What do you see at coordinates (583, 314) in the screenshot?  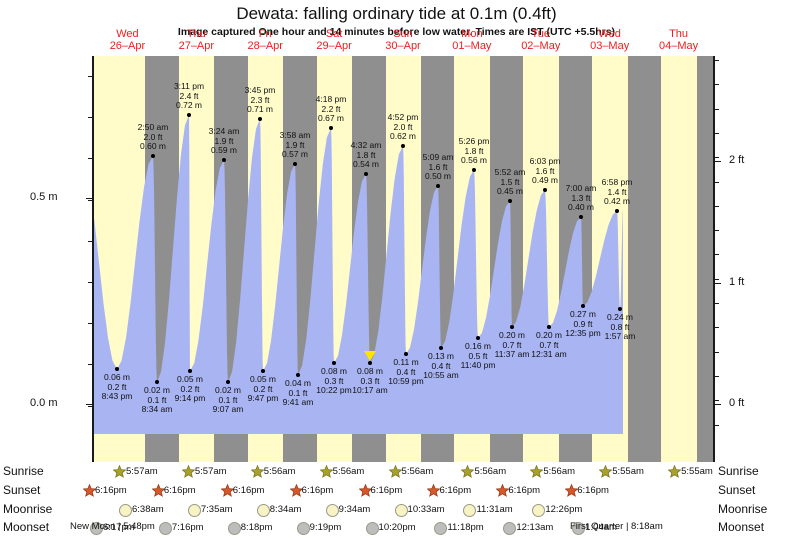 I see `extreme-metres: 0.27 m` at bounding box center [583, 314].